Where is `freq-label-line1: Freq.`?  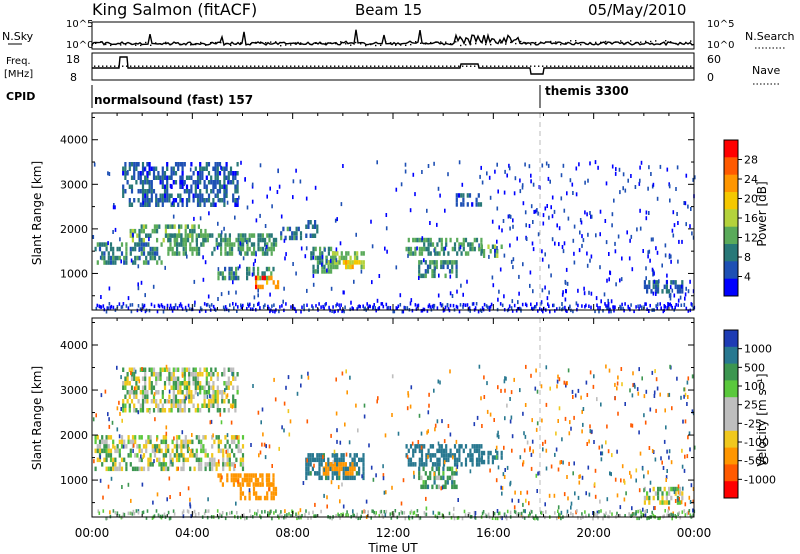 freq-label-line1: Freq. is located at coordinates (18, 61).